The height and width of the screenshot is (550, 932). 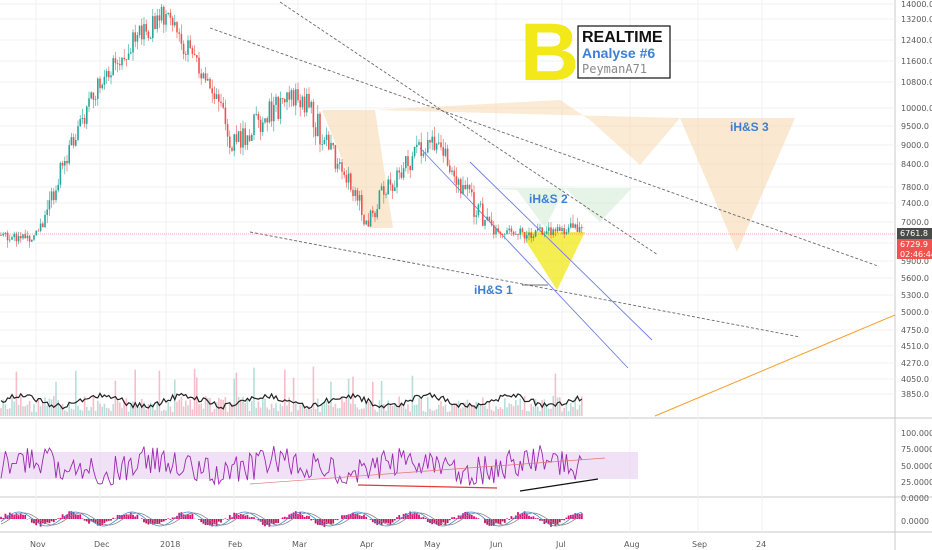 What do you see at coordinates (595, 52) in the screenshot?
I see `bitcoin-logo: B REALTIME Analyse #6 PeymanA71` at bounding box center [595, 52].